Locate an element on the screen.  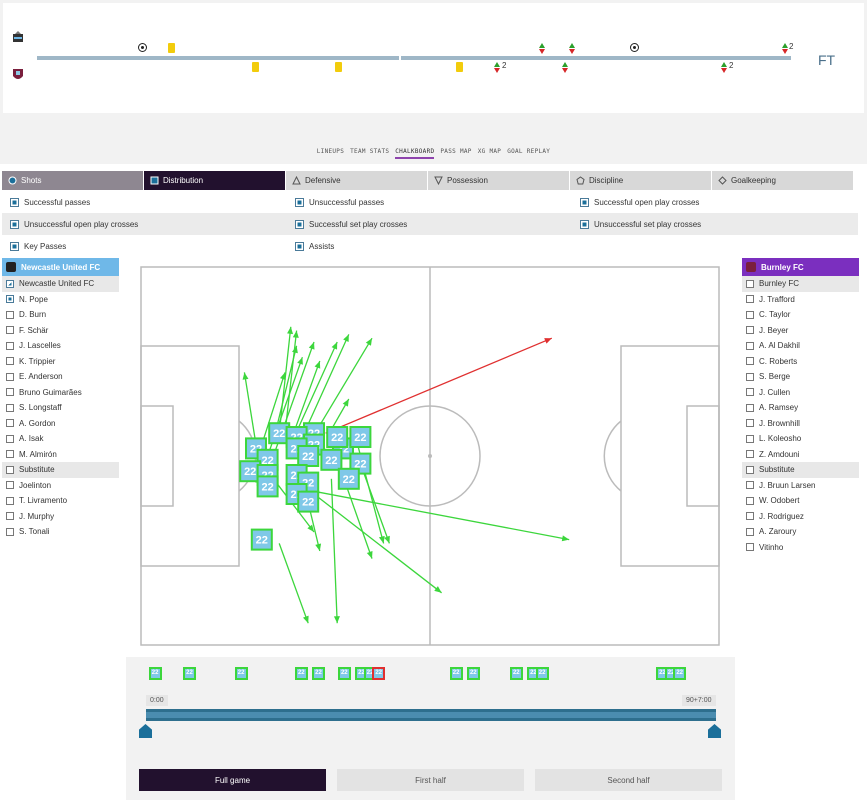
category-goalkeeping: Goalkeeping is located at coordinates (783, 180).